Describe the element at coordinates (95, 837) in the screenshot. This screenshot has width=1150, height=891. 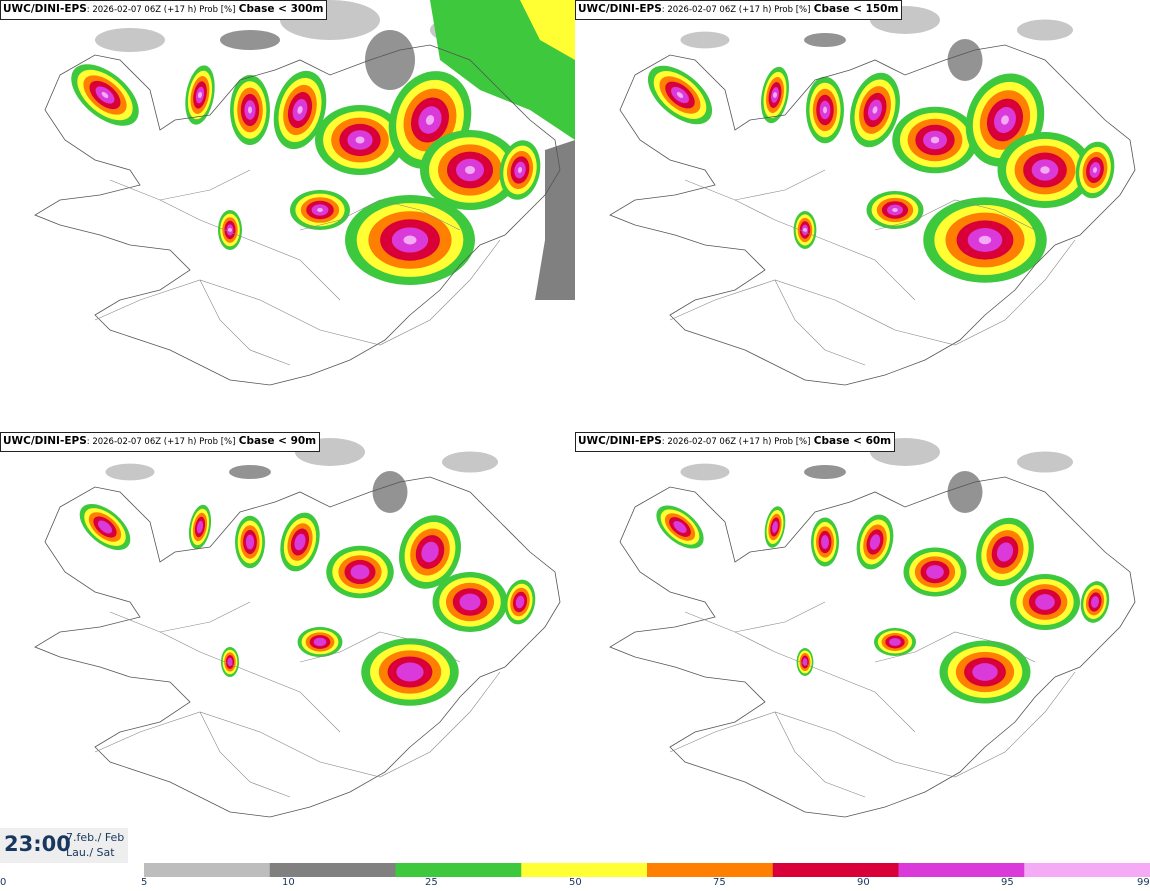
I see `valid-date: 7.feb./ Feb` at that location.